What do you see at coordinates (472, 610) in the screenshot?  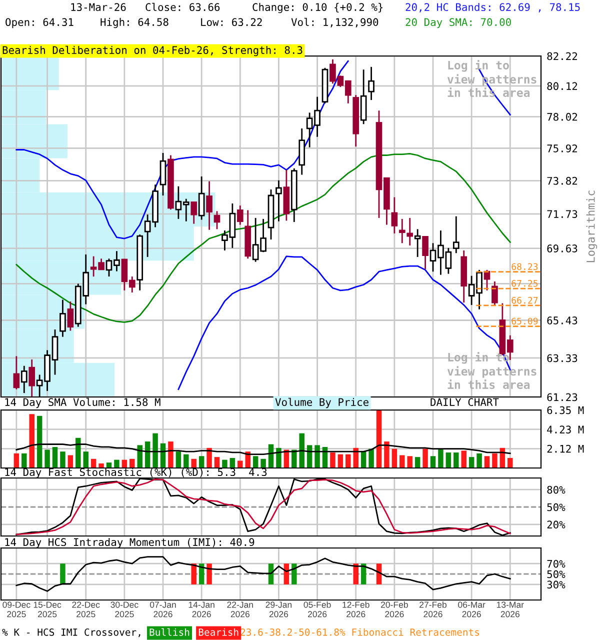 I see `x-tick-label: 06-Mar 2026` at bounding box center [472, 610].